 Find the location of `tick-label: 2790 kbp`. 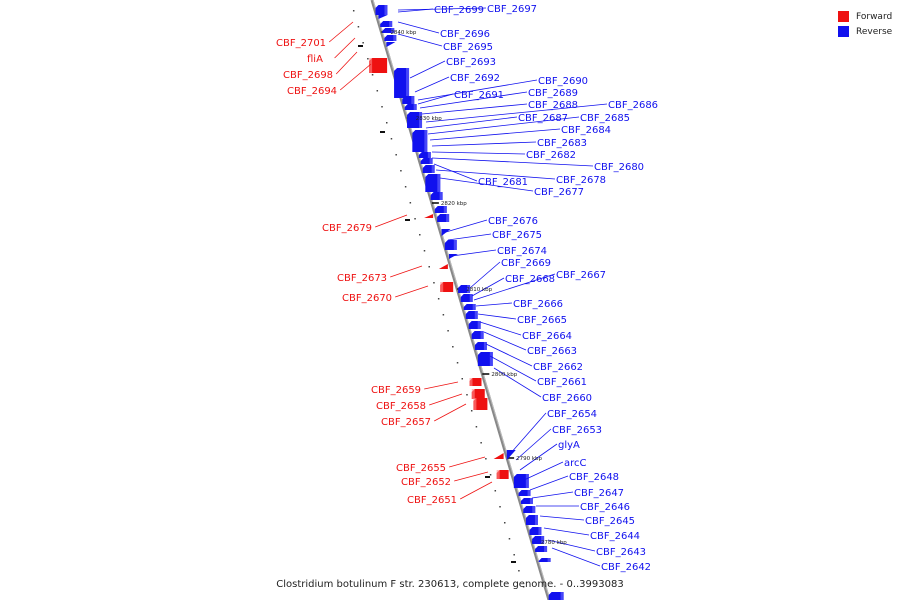

tick-label: 2790 kbp is located at coordinates (529, 459).